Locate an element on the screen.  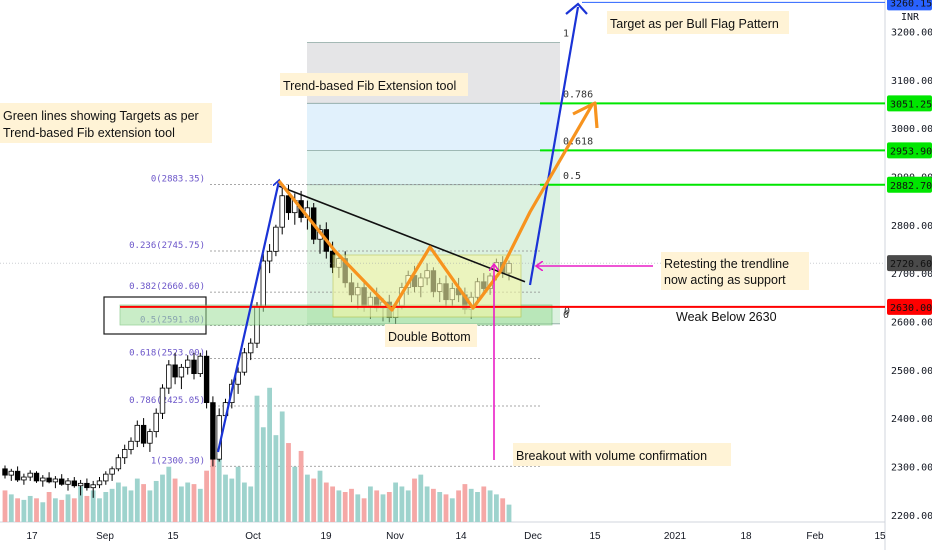
double-bottom-path is located at coordinates (435, 208).